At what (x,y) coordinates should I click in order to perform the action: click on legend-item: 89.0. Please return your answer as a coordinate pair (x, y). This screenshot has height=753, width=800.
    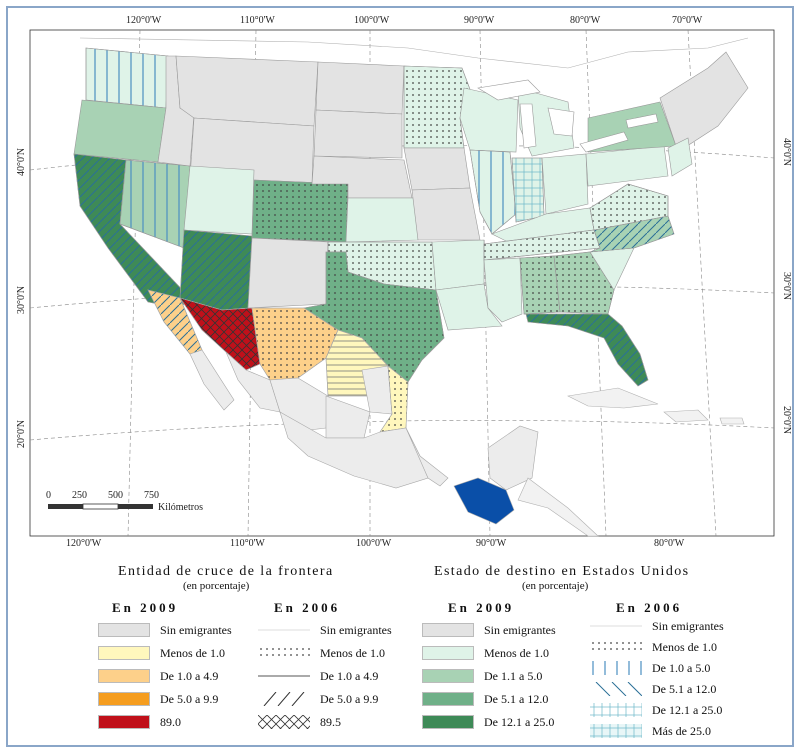
    Looking at the image, I should click on (139, 722).